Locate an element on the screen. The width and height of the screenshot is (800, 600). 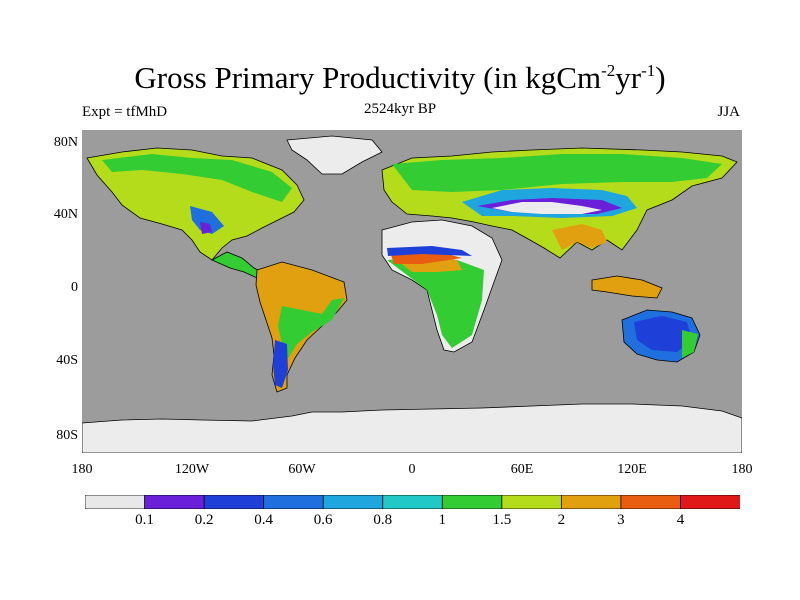
x-tick-120w: 120W is located at coordinates (192, 469).